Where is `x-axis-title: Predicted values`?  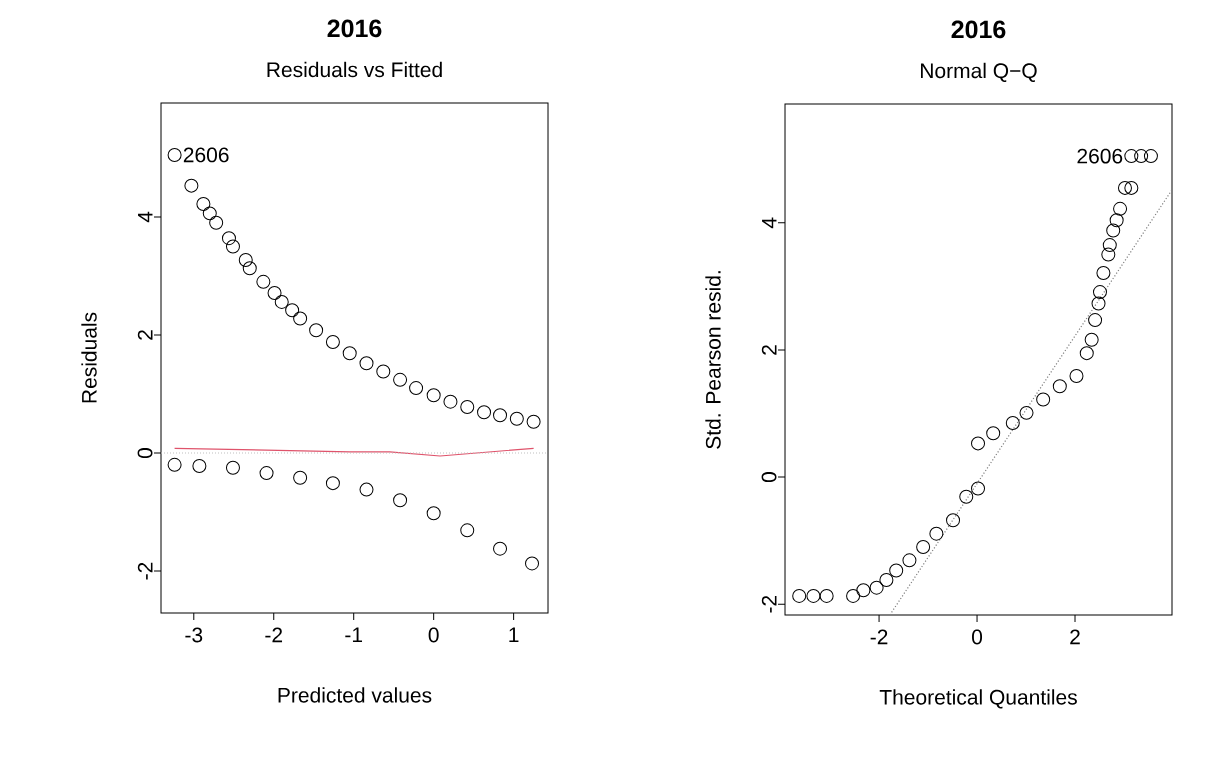 x-axis-title: Predicted values is located at coordinates (355, 695).